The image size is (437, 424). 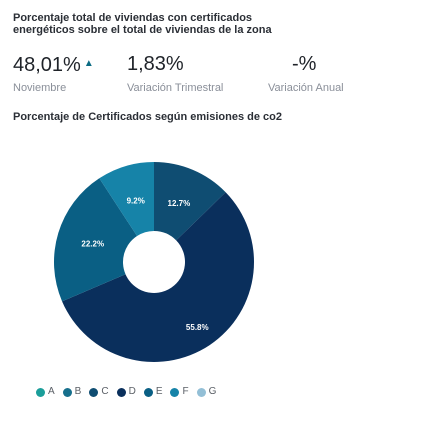 What do you see at coordinates (155, 64) in the screenshot?
I see `kpi-quarterly-value: 1,83%` at bounding box center [155, 64].